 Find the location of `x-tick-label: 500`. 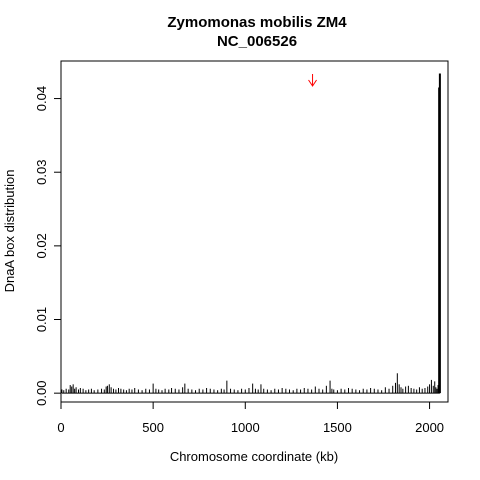

x-tick-label: 500 is located at coordinates (153, 427).